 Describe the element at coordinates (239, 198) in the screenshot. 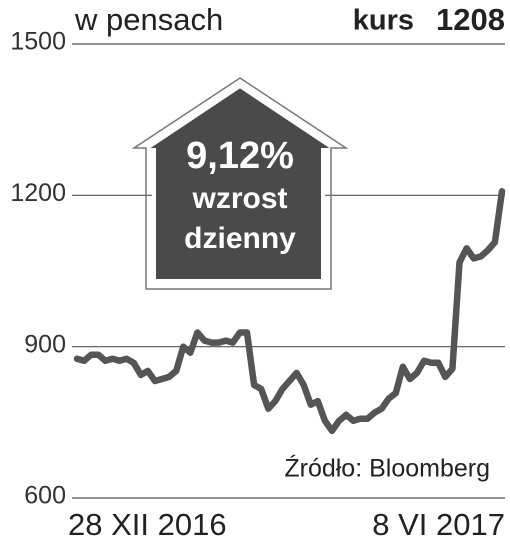

I see `annotation-line: wzrost` at that location.